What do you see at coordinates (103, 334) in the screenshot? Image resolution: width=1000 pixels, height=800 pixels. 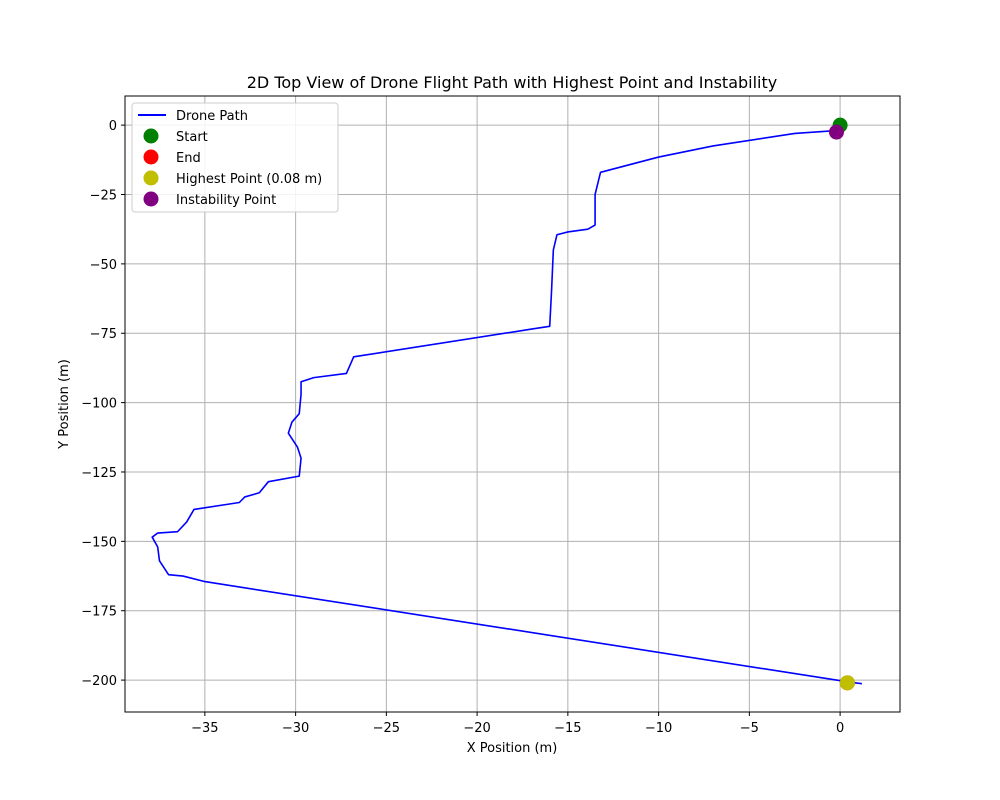 I see `y-tick-label: −75` at bounding box center [103, 334].